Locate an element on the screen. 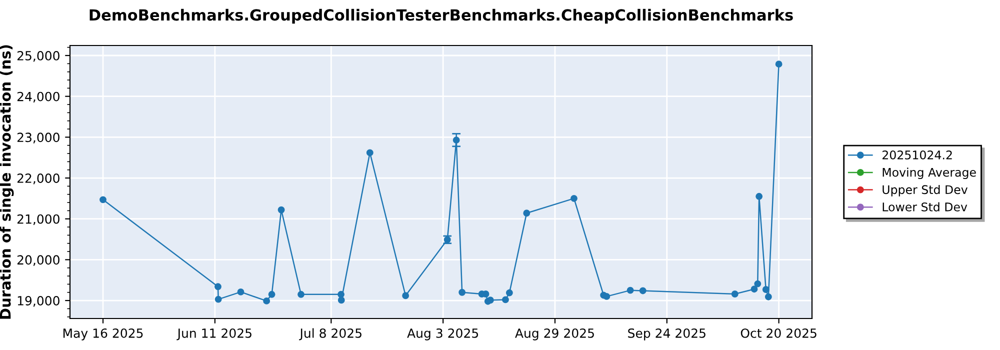 This screenshot has width=1000, height=350. legend-label: 20251024.2 is located at coordinates (917, 155).